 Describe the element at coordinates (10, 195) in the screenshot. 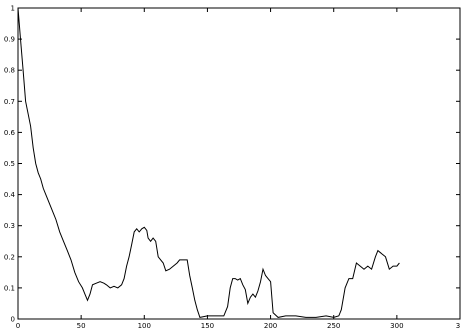

I see `y-tick-label: 0.4` at that location.